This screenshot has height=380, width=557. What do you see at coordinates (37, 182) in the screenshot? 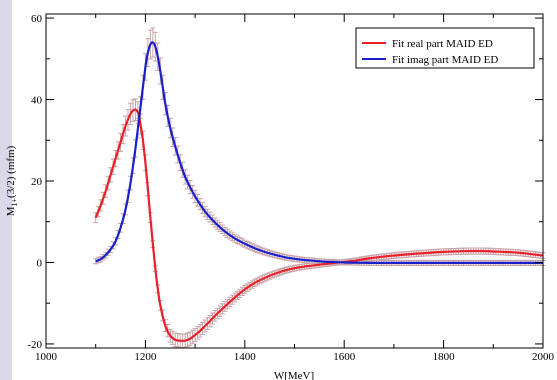
I see `y-tick-label: 20` at bounding box center [37, 182].